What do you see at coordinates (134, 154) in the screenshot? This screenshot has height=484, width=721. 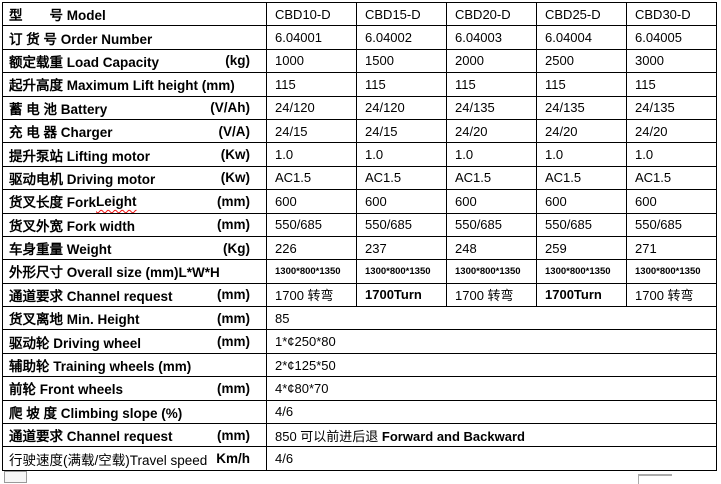 I see `row-label-cell: 提升泵站 Lifting motor (Kw)` at bounding box center [134, 154].